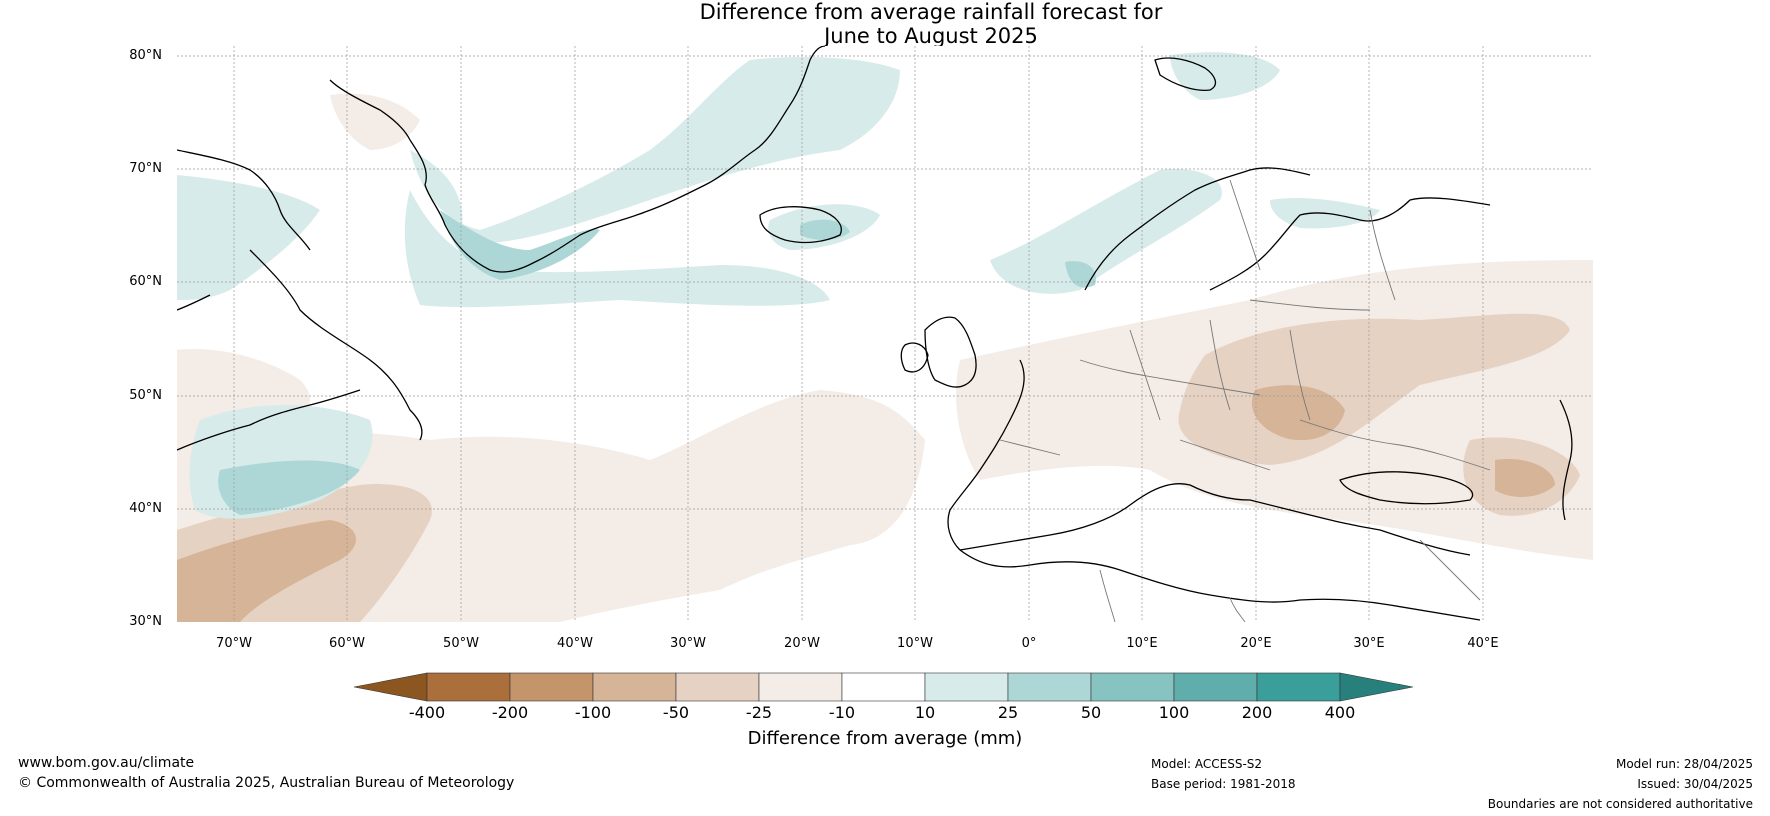 The image size is (1770, 816). What do you see at coordinates (390, 687) in the screenshot?
I see `colorbar-arrow-low` at bounding box center [390, 687].